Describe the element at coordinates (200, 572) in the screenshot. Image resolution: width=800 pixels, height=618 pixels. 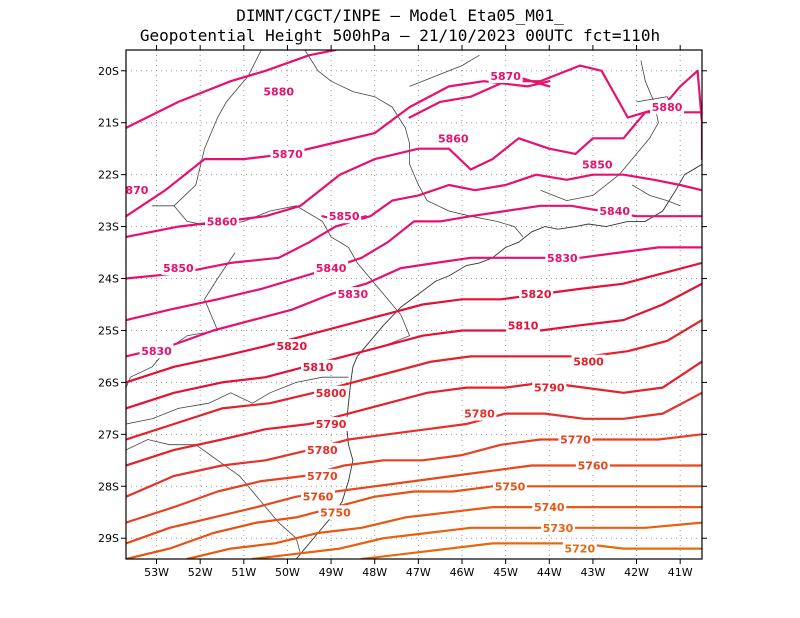
I see `x-tick-label: 52W` at that location.